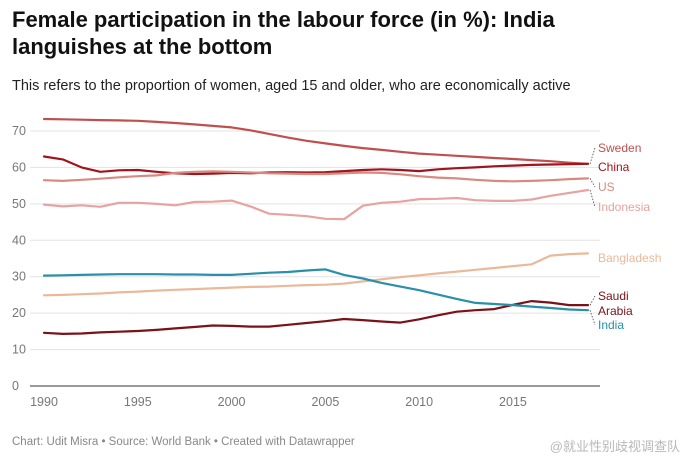 This screenshot has width=690, height=467. I want to click on label-connector-indonesia, so click(592, 198).